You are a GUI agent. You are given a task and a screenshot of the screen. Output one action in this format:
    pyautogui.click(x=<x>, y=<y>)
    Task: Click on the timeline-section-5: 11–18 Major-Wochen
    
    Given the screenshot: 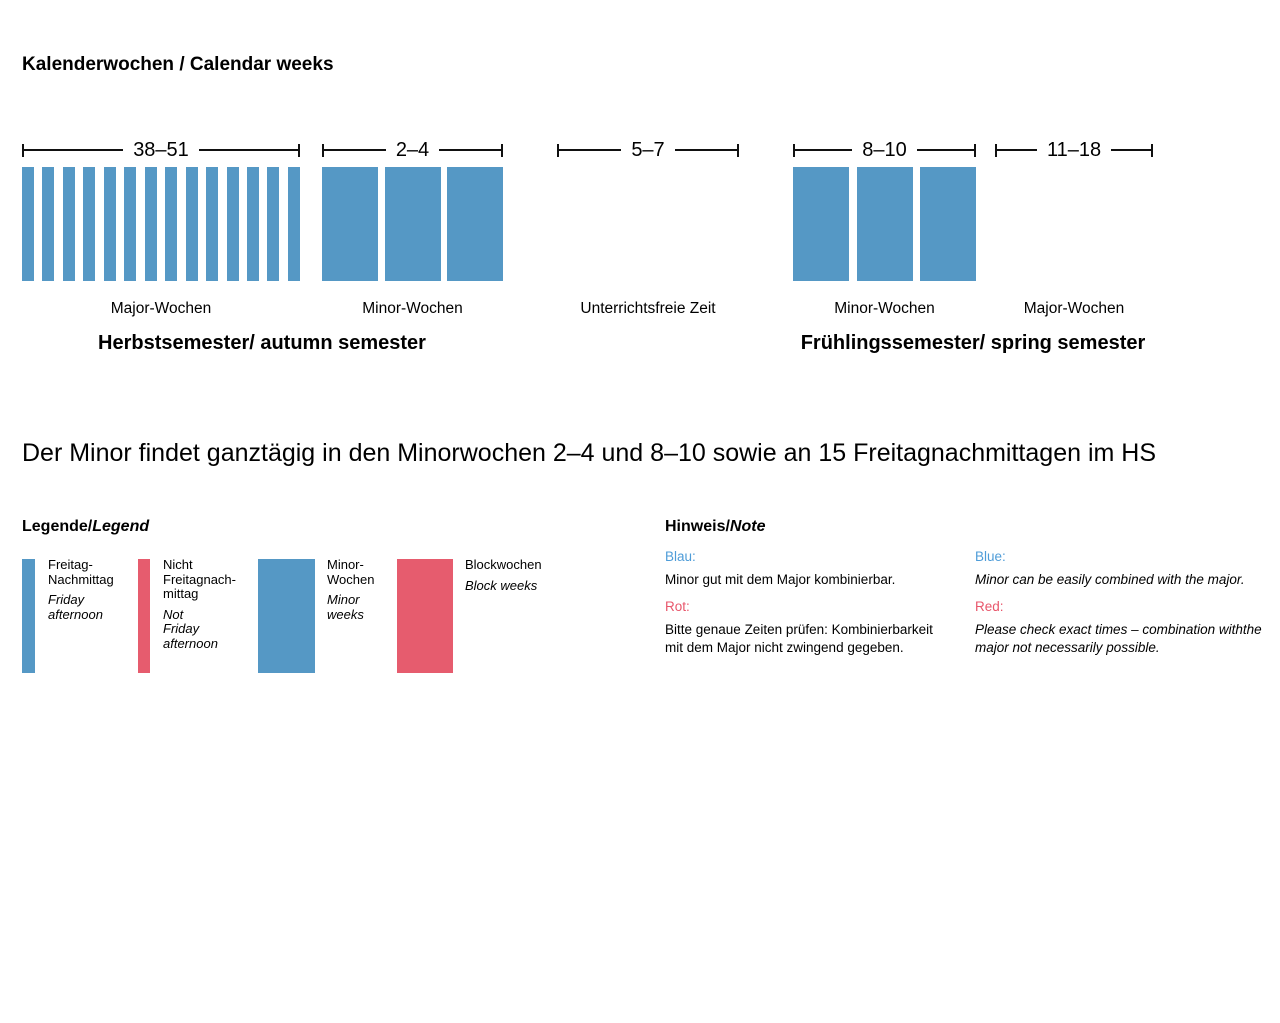 What is the action you would take?
    pyautogui.click(x=1074, y=232)
    